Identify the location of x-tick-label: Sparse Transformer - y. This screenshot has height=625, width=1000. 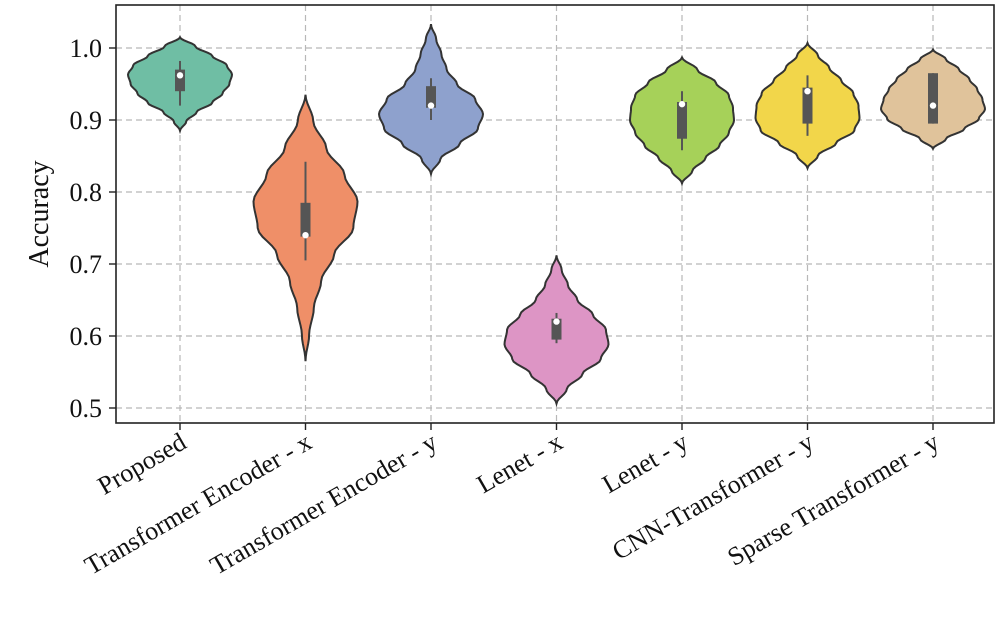
(833, 499).